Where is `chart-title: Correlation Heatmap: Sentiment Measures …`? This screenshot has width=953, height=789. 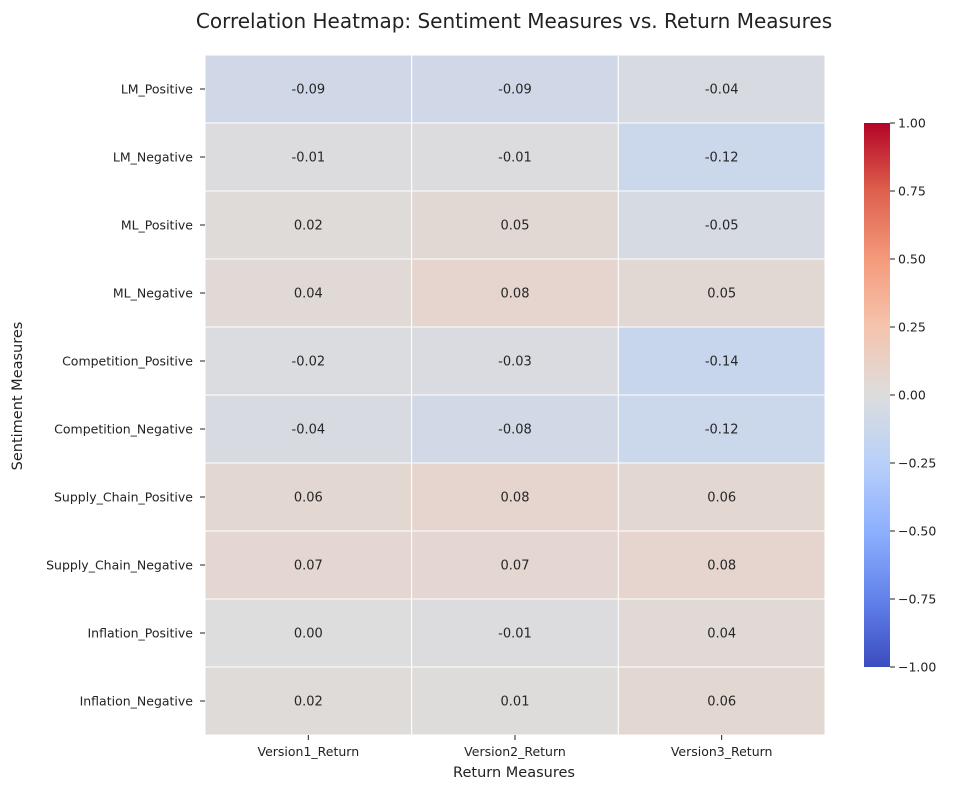
chart-title: Correlation Heatmap: Sentiment Measures … is located at coordinates (514, 21).